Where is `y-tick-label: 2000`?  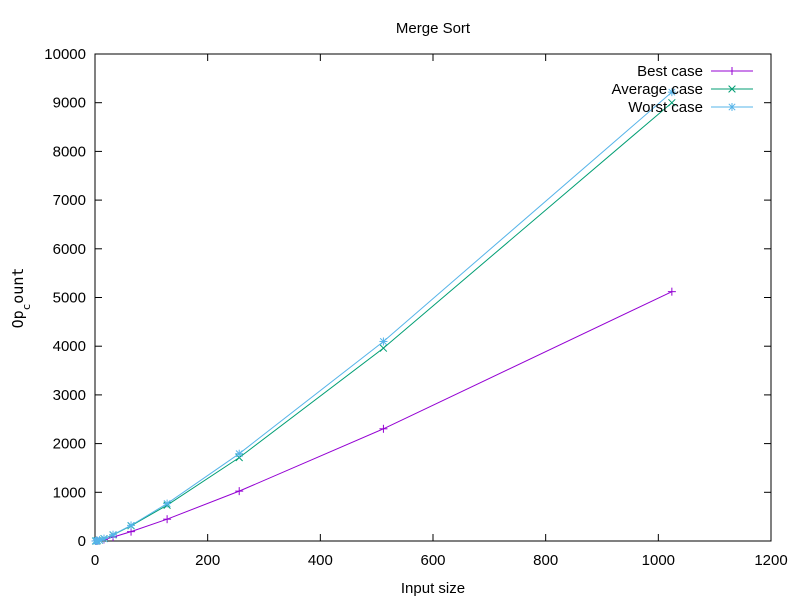
y-tick-label: 2000 is located at coordinates (69, 444).